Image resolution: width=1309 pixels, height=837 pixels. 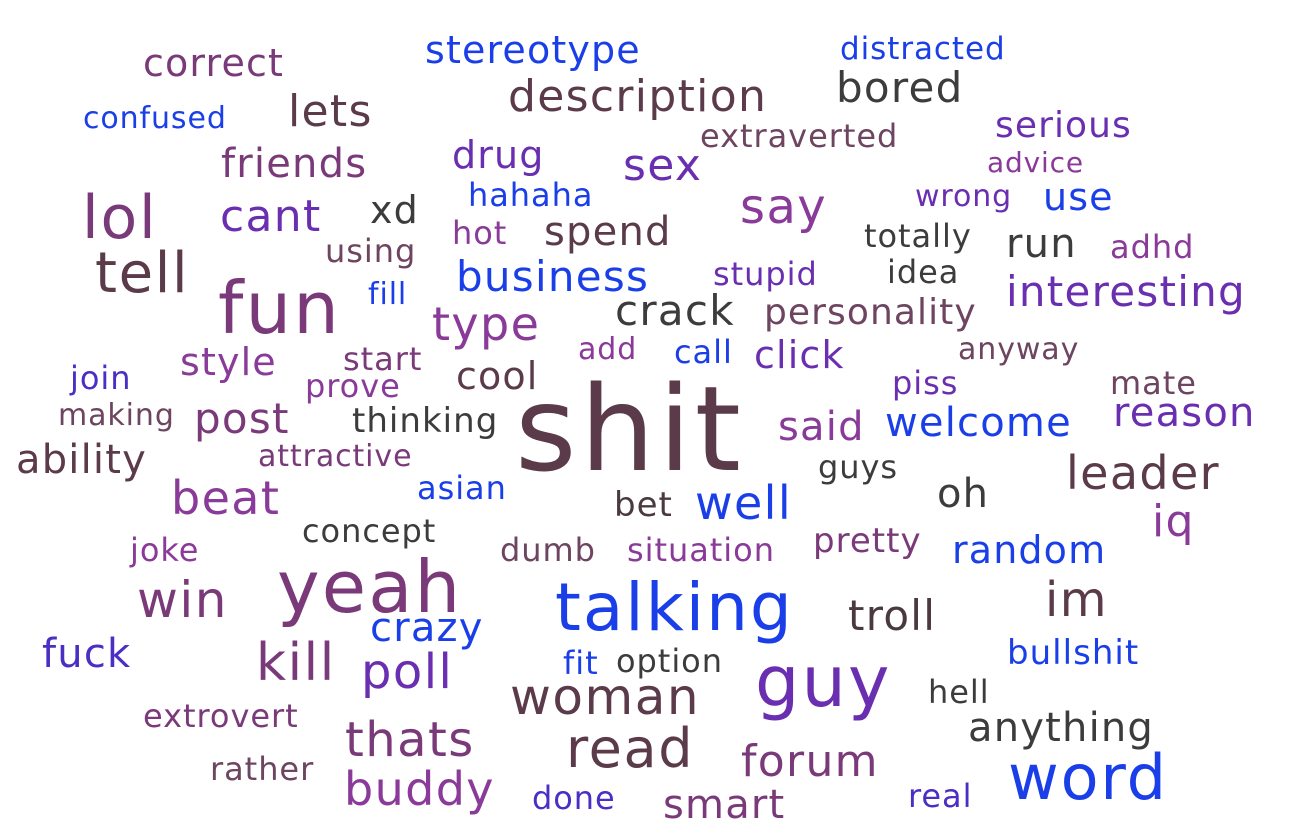 I want to click on word-poll: poll, so click(x=407, y=672).